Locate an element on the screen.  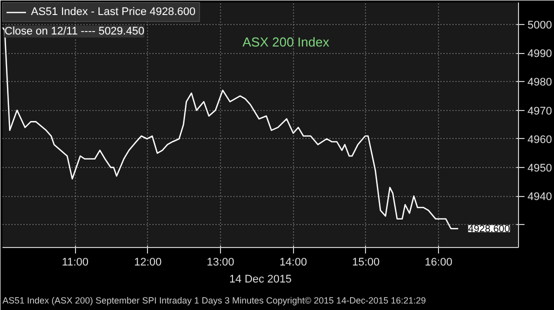
x-tick-label: 12:00 is located at coordinates (148, 262).